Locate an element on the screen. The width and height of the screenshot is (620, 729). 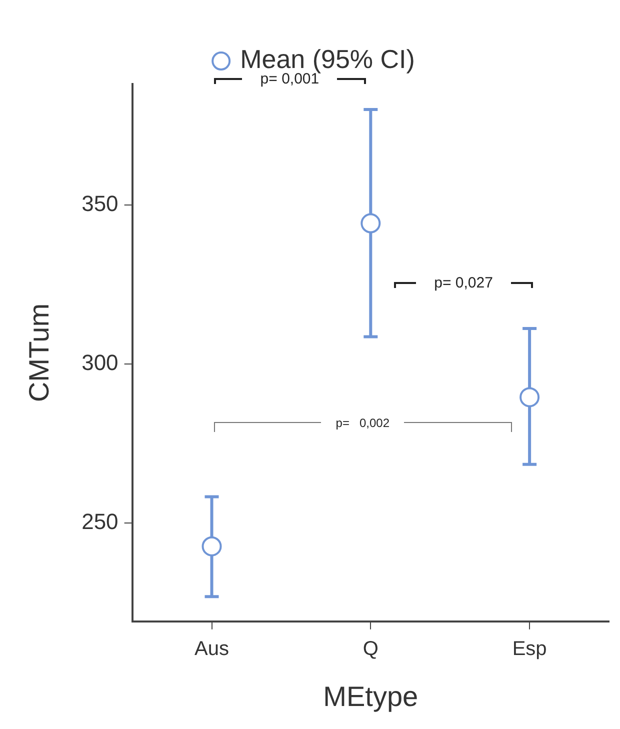
annotation: p= 0,002 is located at coordinates (363, 423).